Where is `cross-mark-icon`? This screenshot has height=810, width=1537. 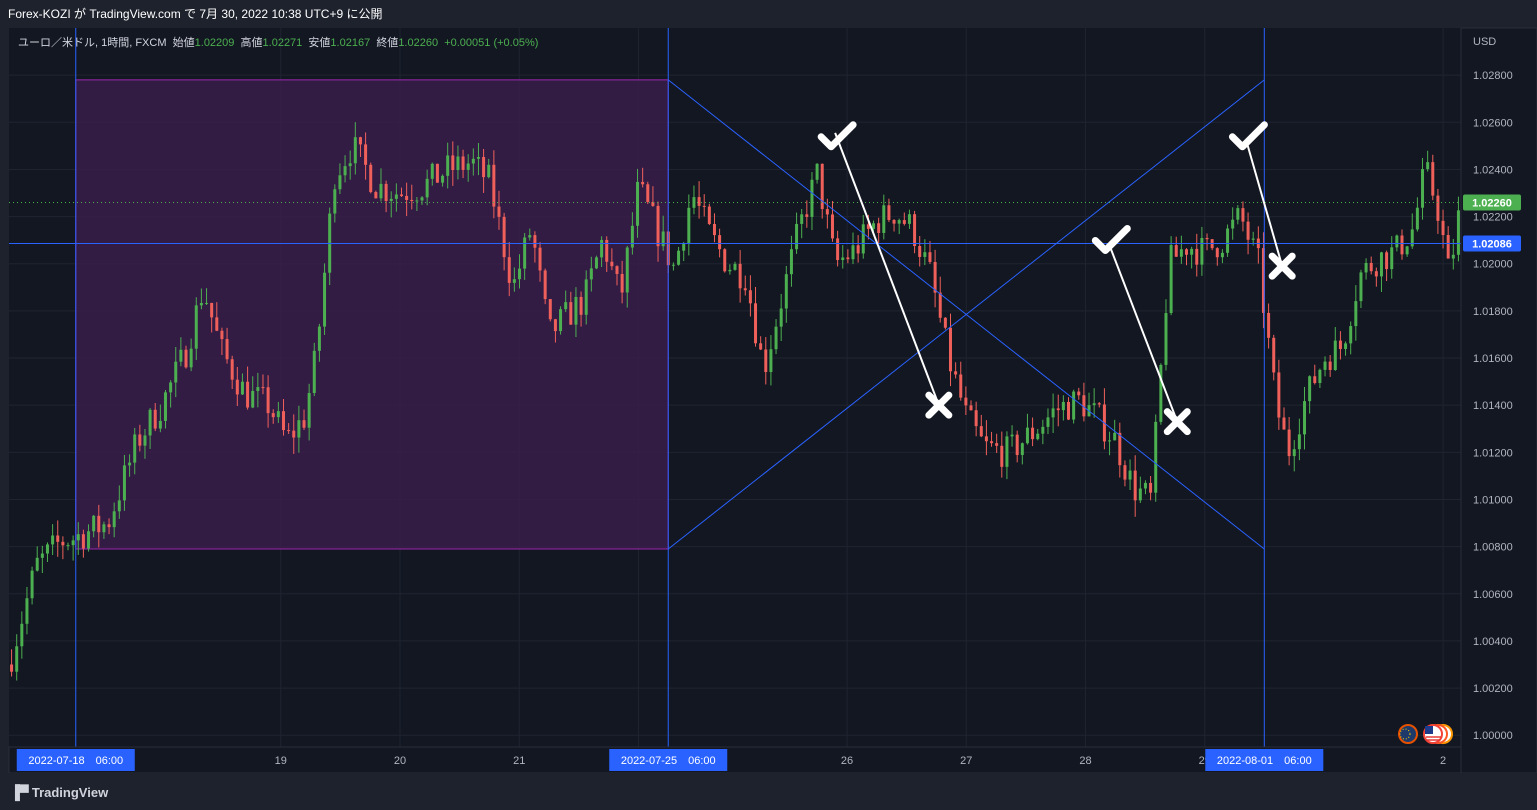 cross-mark-icon is located at coordinates (939, 405).